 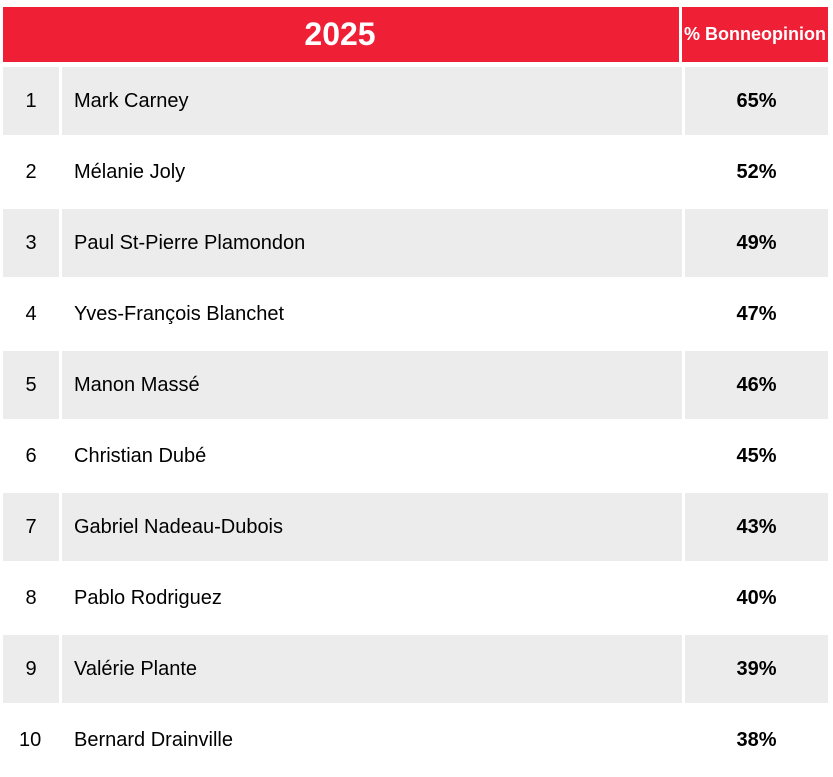 I want to click on table-row: 9 Valérie Plante 39%, so click(x=415, y=669).